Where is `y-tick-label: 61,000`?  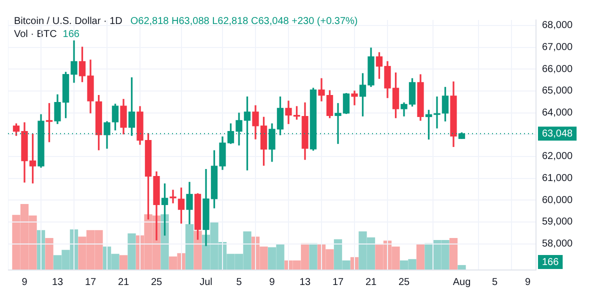 y-tick-label: 61,000 is located at coordinates (558, 178).